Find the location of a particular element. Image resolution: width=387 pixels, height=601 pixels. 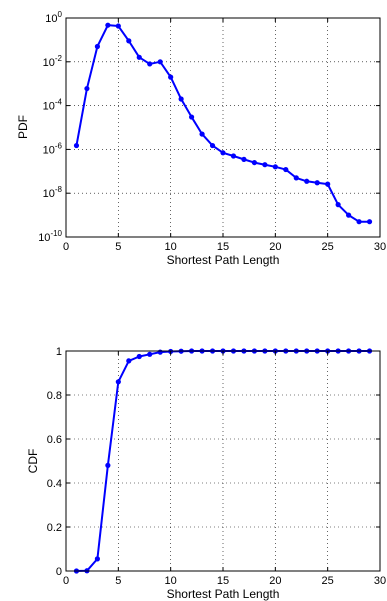

cdf-ytick-label: 1 is located at coordinates (59, 352).